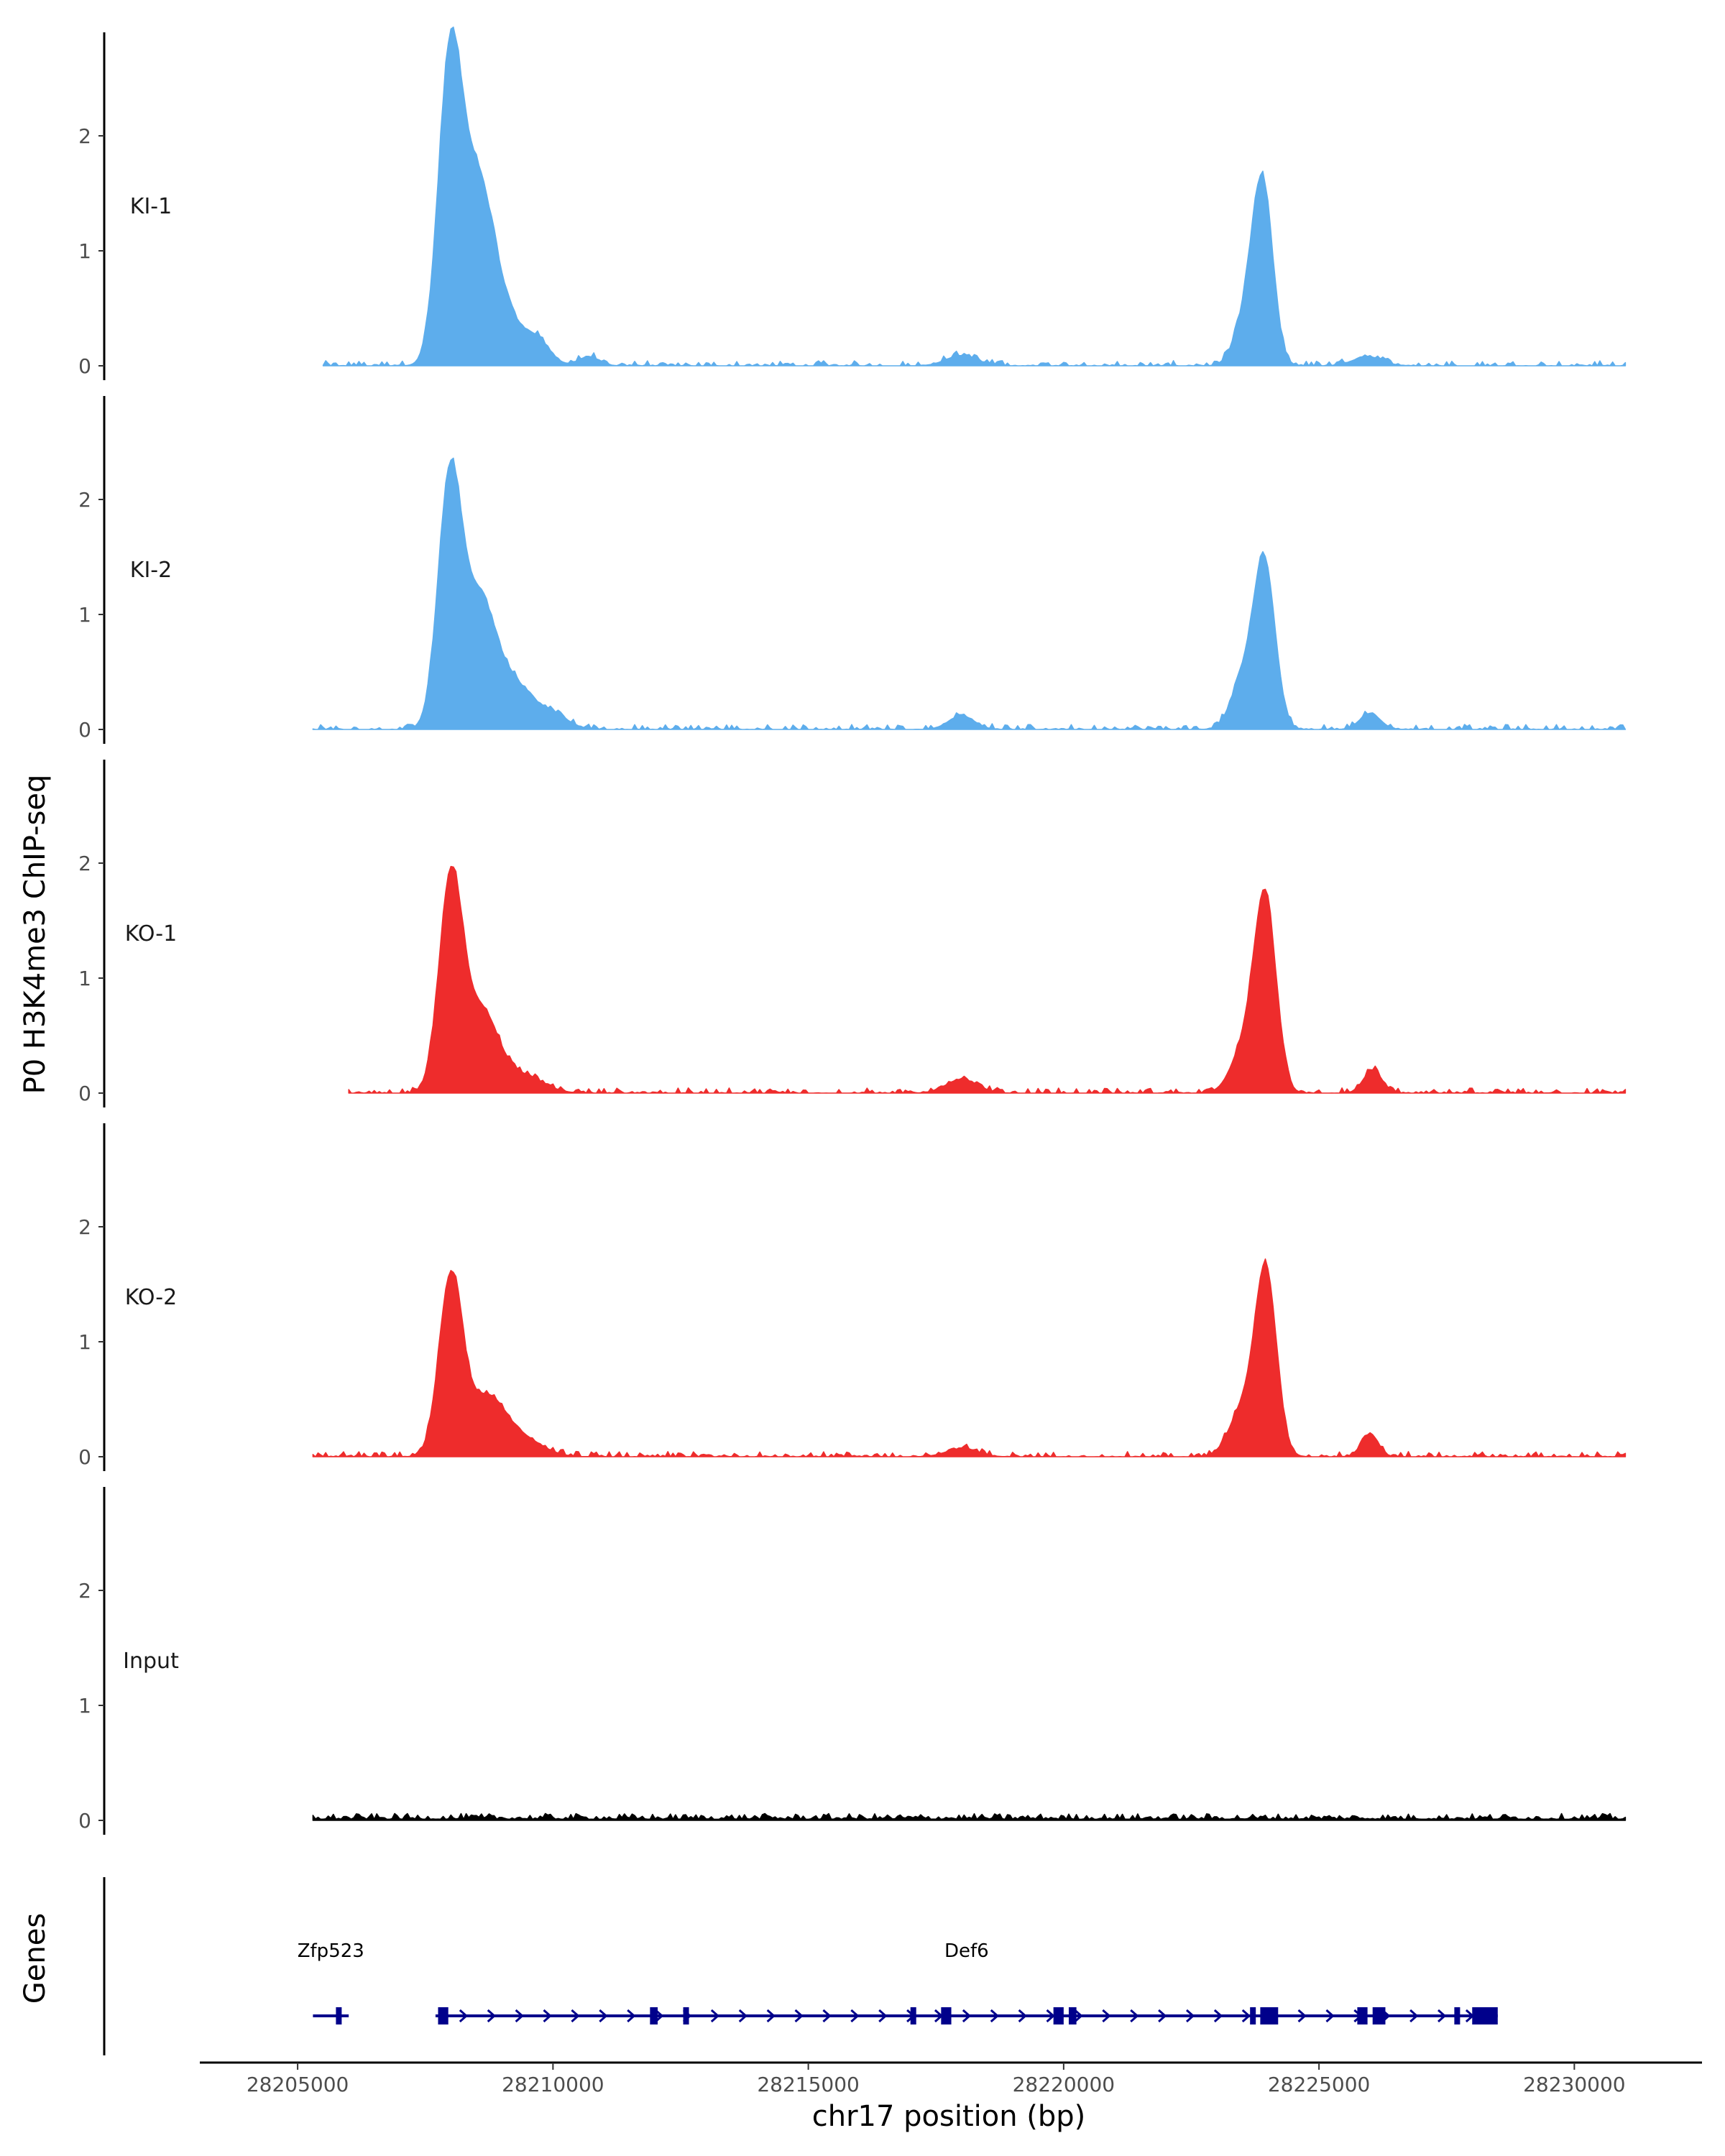  What do you see at coordinates (966, 1982) in the screenshot?
I see `gene-def6: Def6` at bounding box center [966, 1982].